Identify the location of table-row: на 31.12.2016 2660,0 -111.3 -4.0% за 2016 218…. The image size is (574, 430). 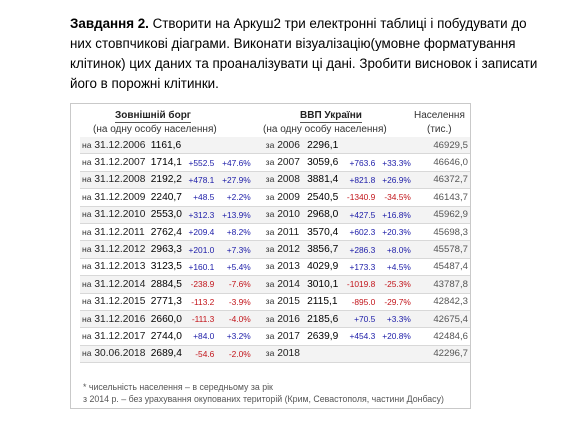
(275, 319).